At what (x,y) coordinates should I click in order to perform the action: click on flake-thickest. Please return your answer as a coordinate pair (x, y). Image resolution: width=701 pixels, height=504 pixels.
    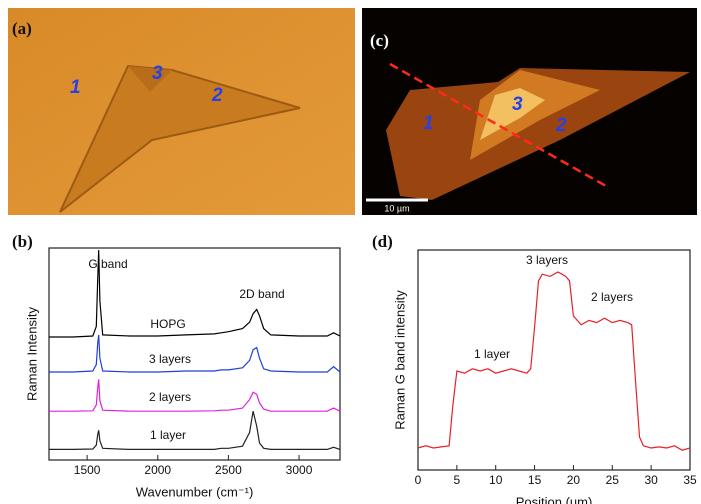
    Looking at the image, I should click on (512, 114).